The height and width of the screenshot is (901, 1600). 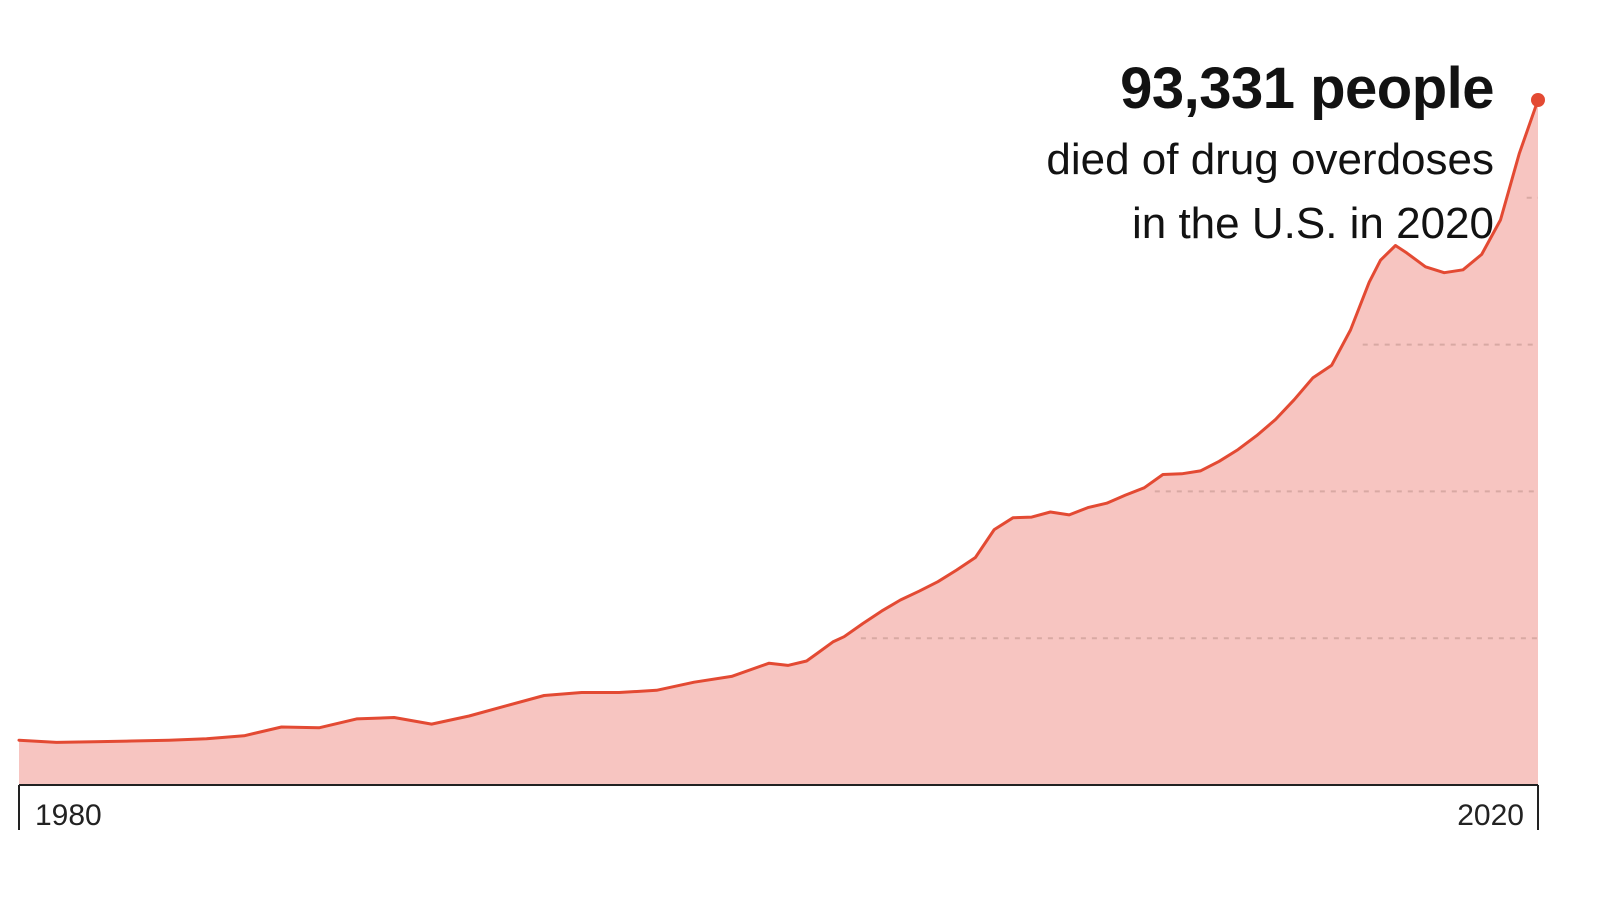 What do you see at coordinates (1270, 159) in the screenshot?
I see `annotation-line-1: died of drug overdoses` at bounding box center [1270, 159].